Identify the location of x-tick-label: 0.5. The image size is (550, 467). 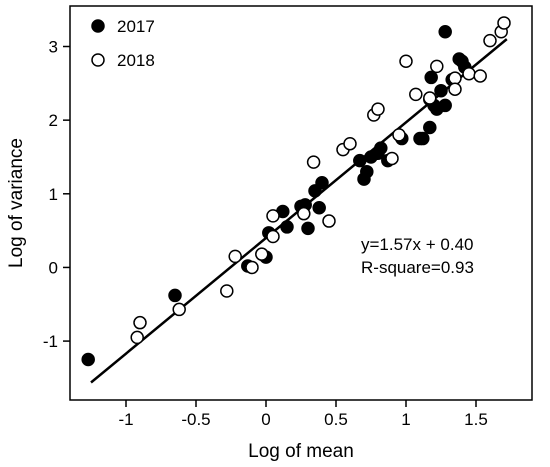
(336, 419).